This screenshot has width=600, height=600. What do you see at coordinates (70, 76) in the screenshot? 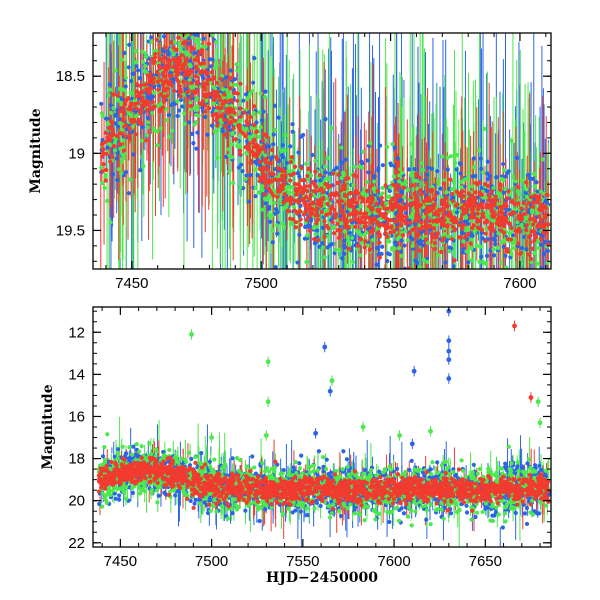
I see `top-y-tick-label: 18.5` at bounding box center [70, 76].